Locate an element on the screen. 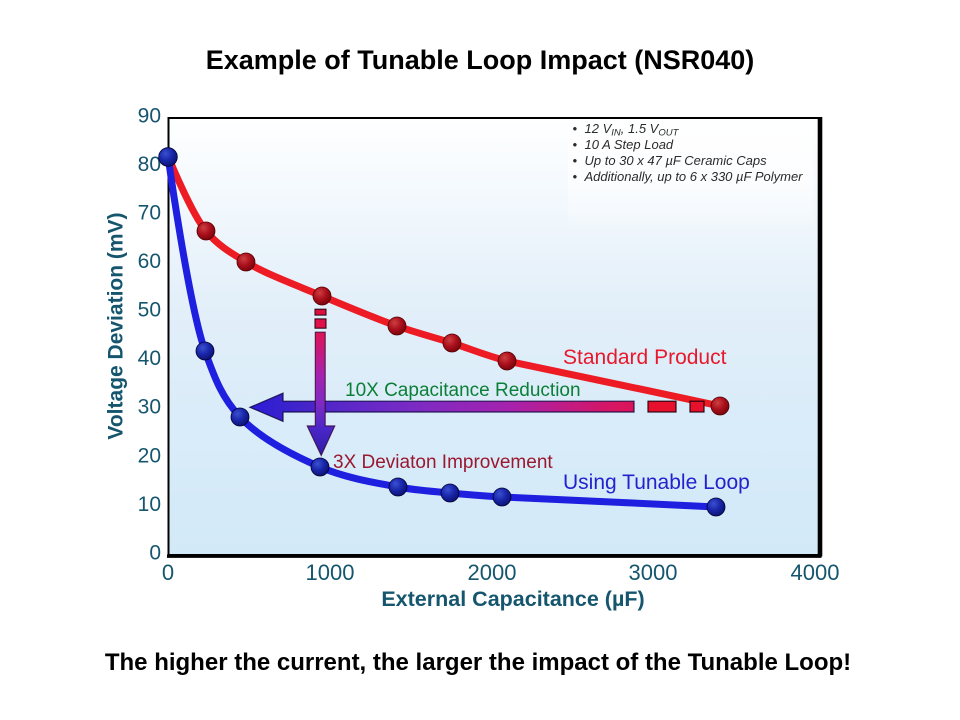 The height and width of the screenshot is (720, 960). svg-text: 1000 is located at coordinates (330, 572).